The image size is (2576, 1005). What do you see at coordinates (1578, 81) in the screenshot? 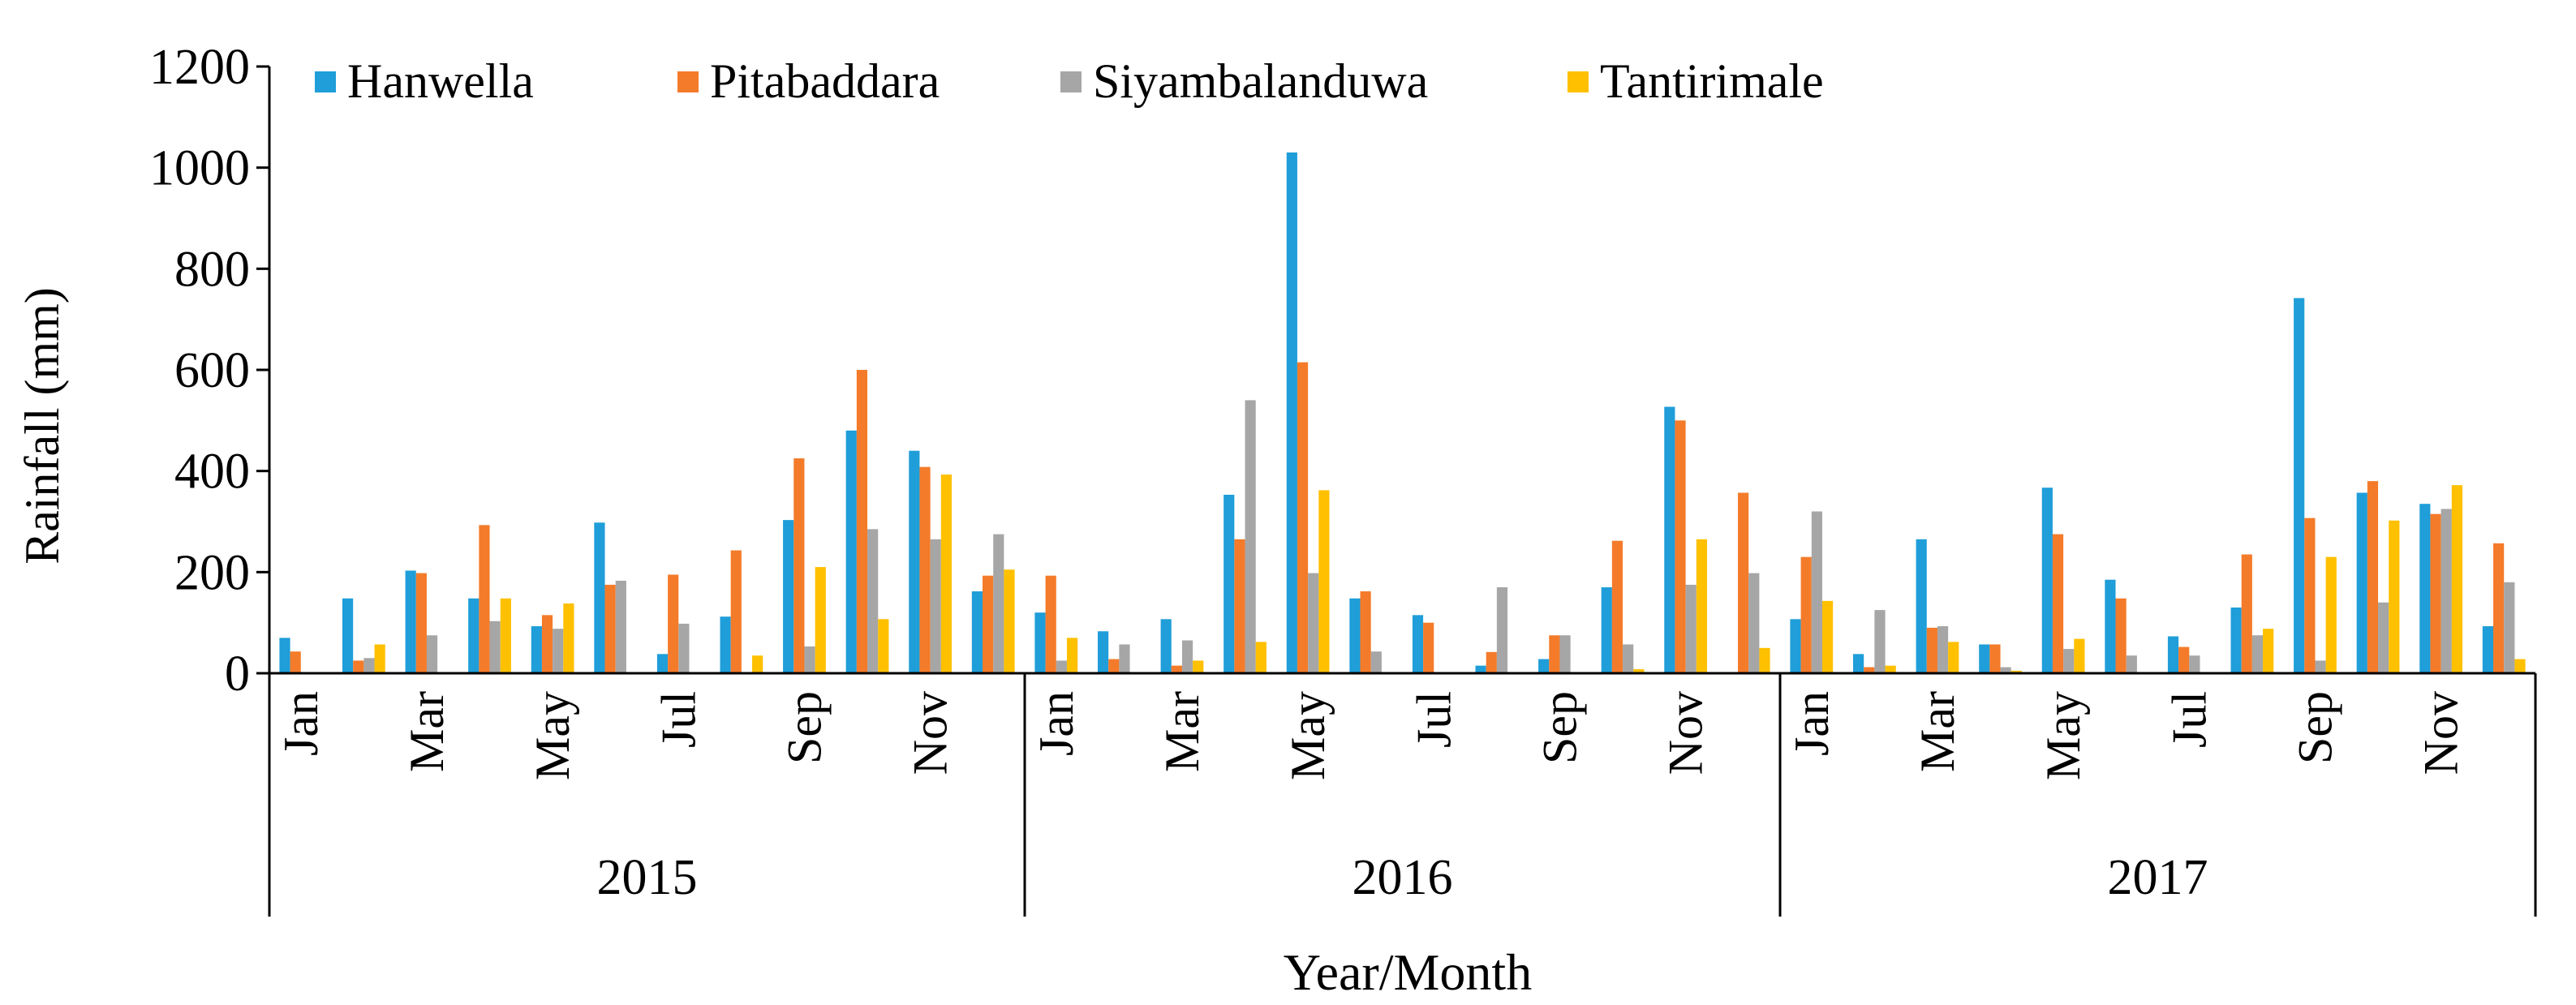
I see `legend-swatch-tantirimale` at bounding box center [1578, 81].